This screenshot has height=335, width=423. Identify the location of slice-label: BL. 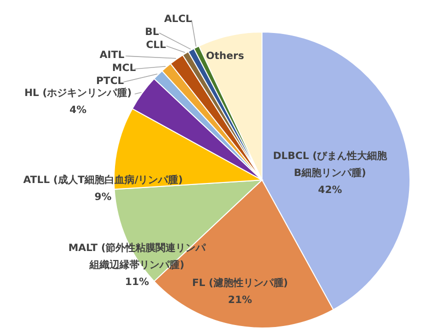
(152, 32).